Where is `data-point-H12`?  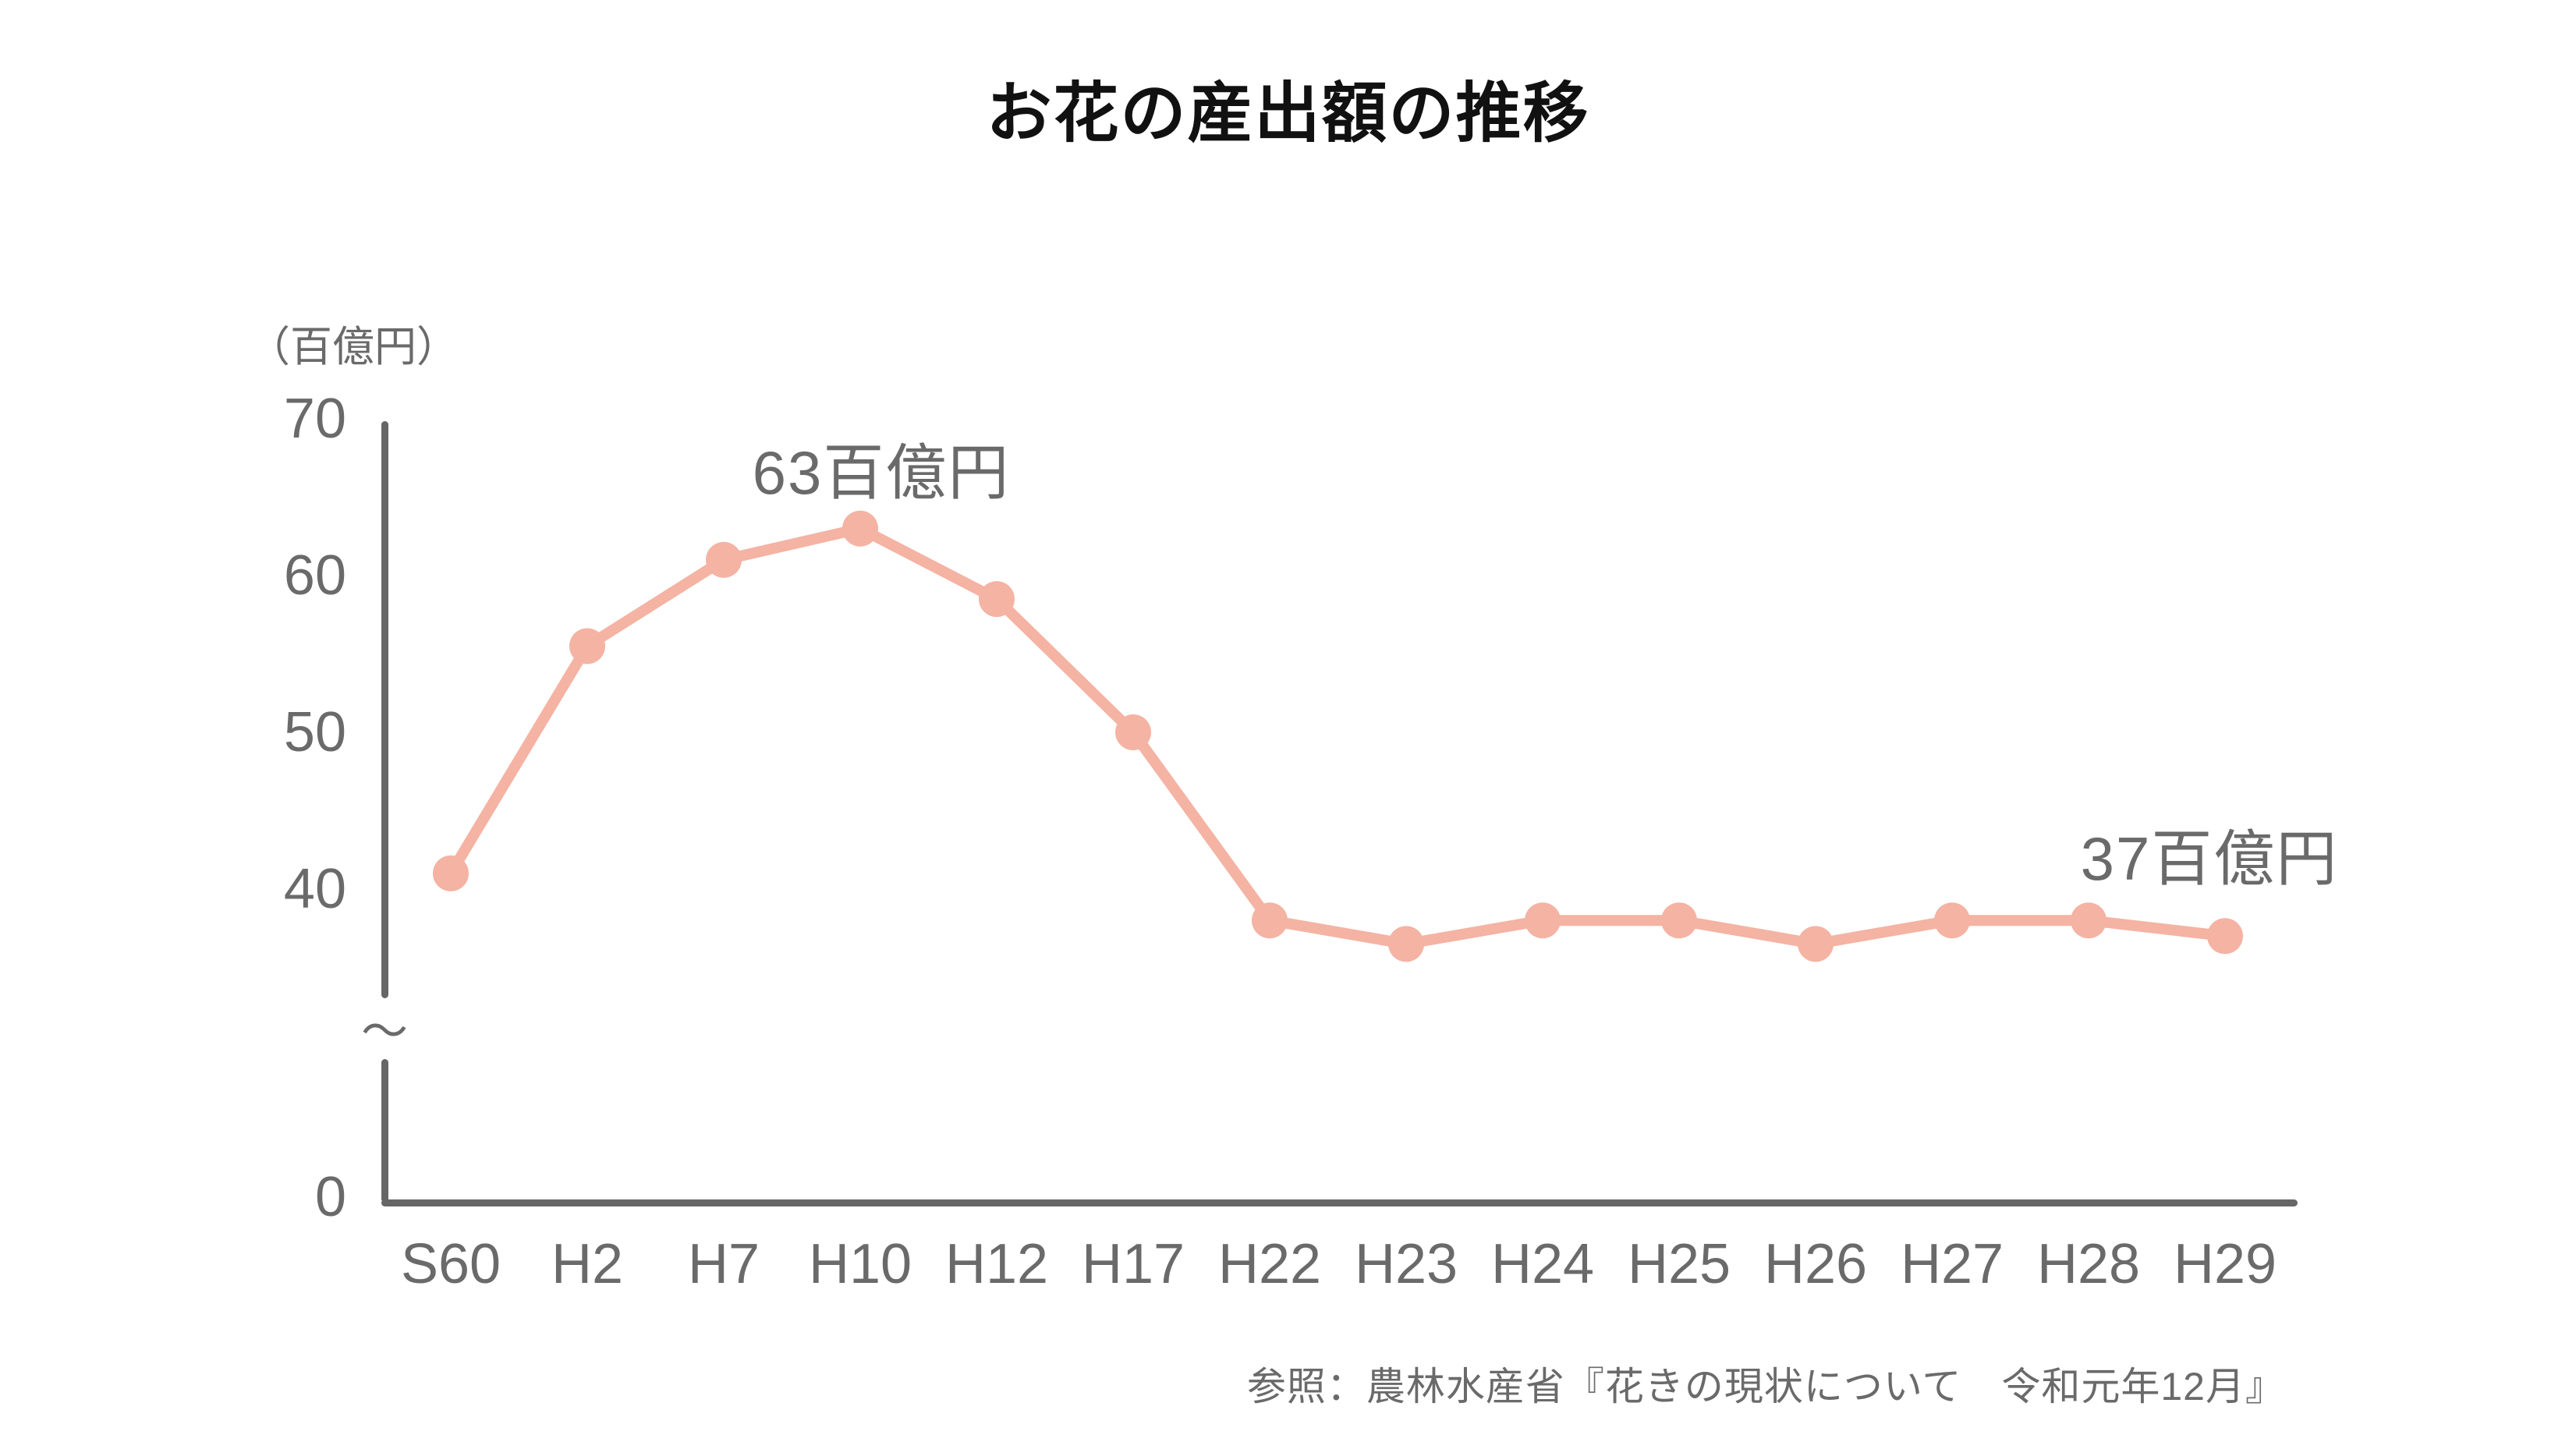
data-point-H12 is located at coordinates (997, 599).